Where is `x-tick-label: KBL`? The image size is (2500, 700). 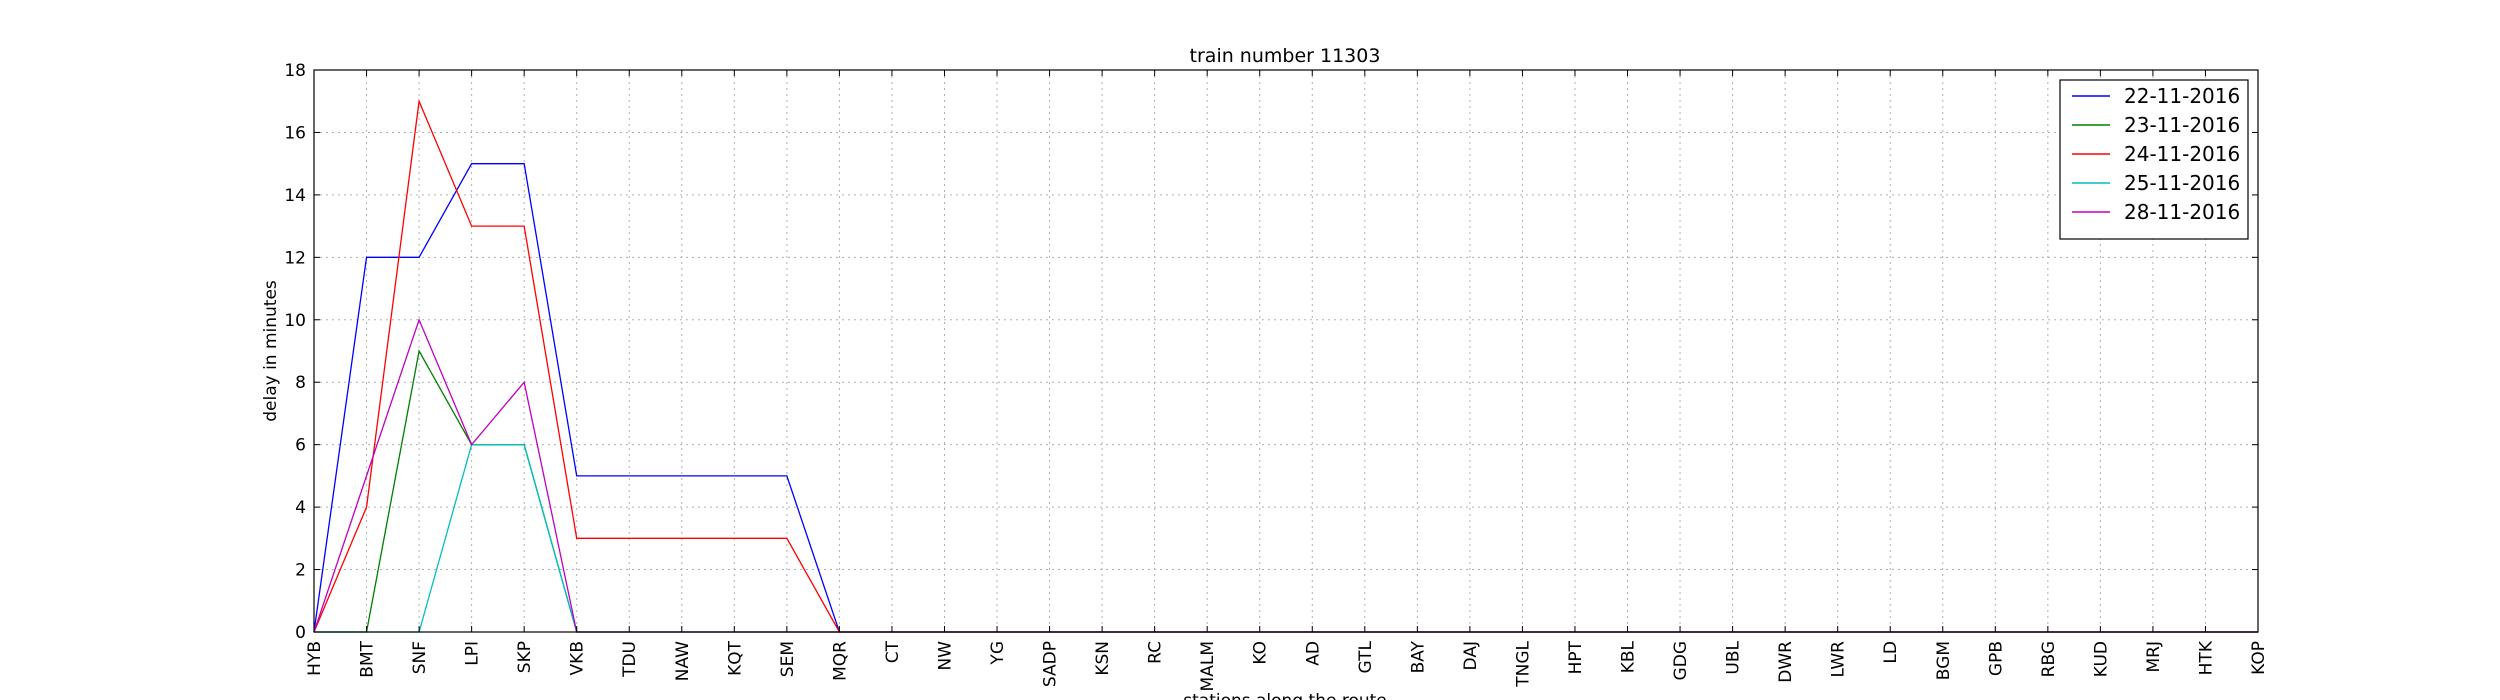 x-tick-label: KBL is located at coordinates (1629, 656).